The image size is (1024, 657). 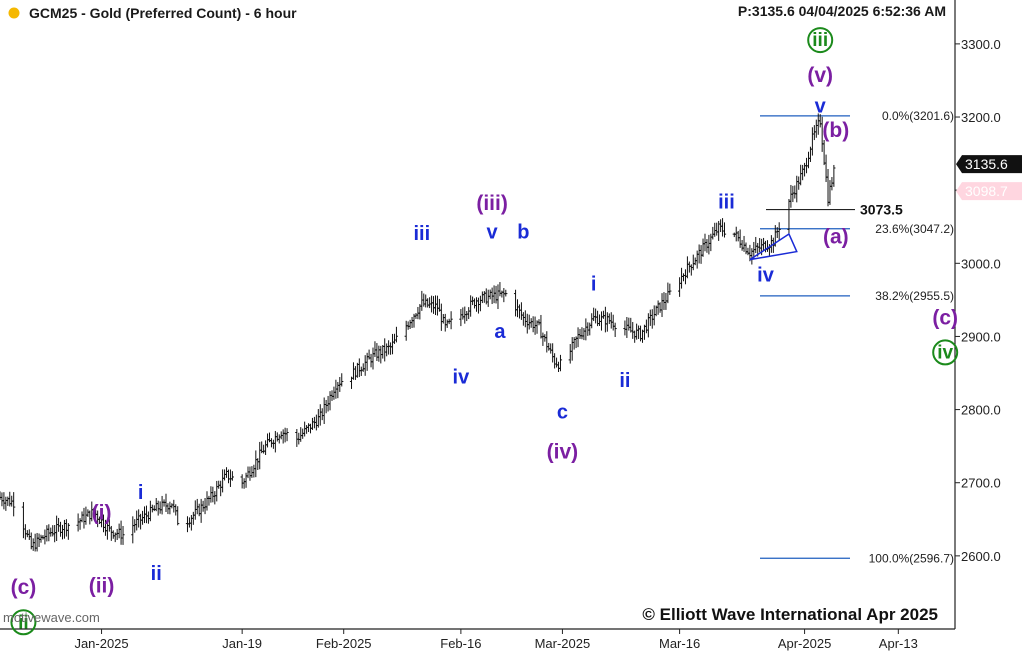 What do you see at coordinates (981, 556) in the screenshot?
I see `price-tick-label: 2600.0` at bounding box center [981, 556].